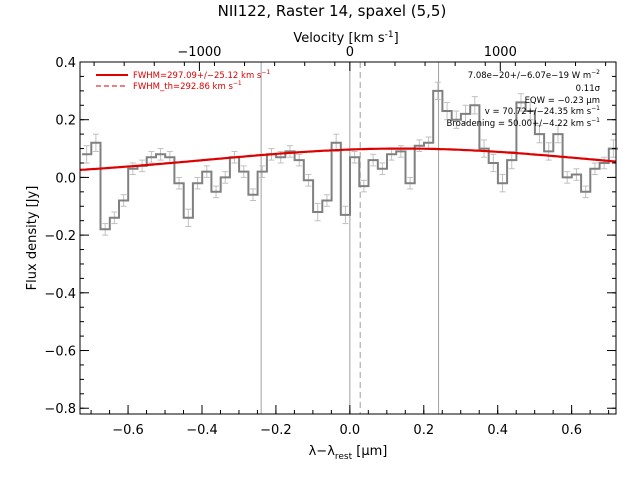  I want to click on x-tick-label-6: 0.6, so click(571, 430).